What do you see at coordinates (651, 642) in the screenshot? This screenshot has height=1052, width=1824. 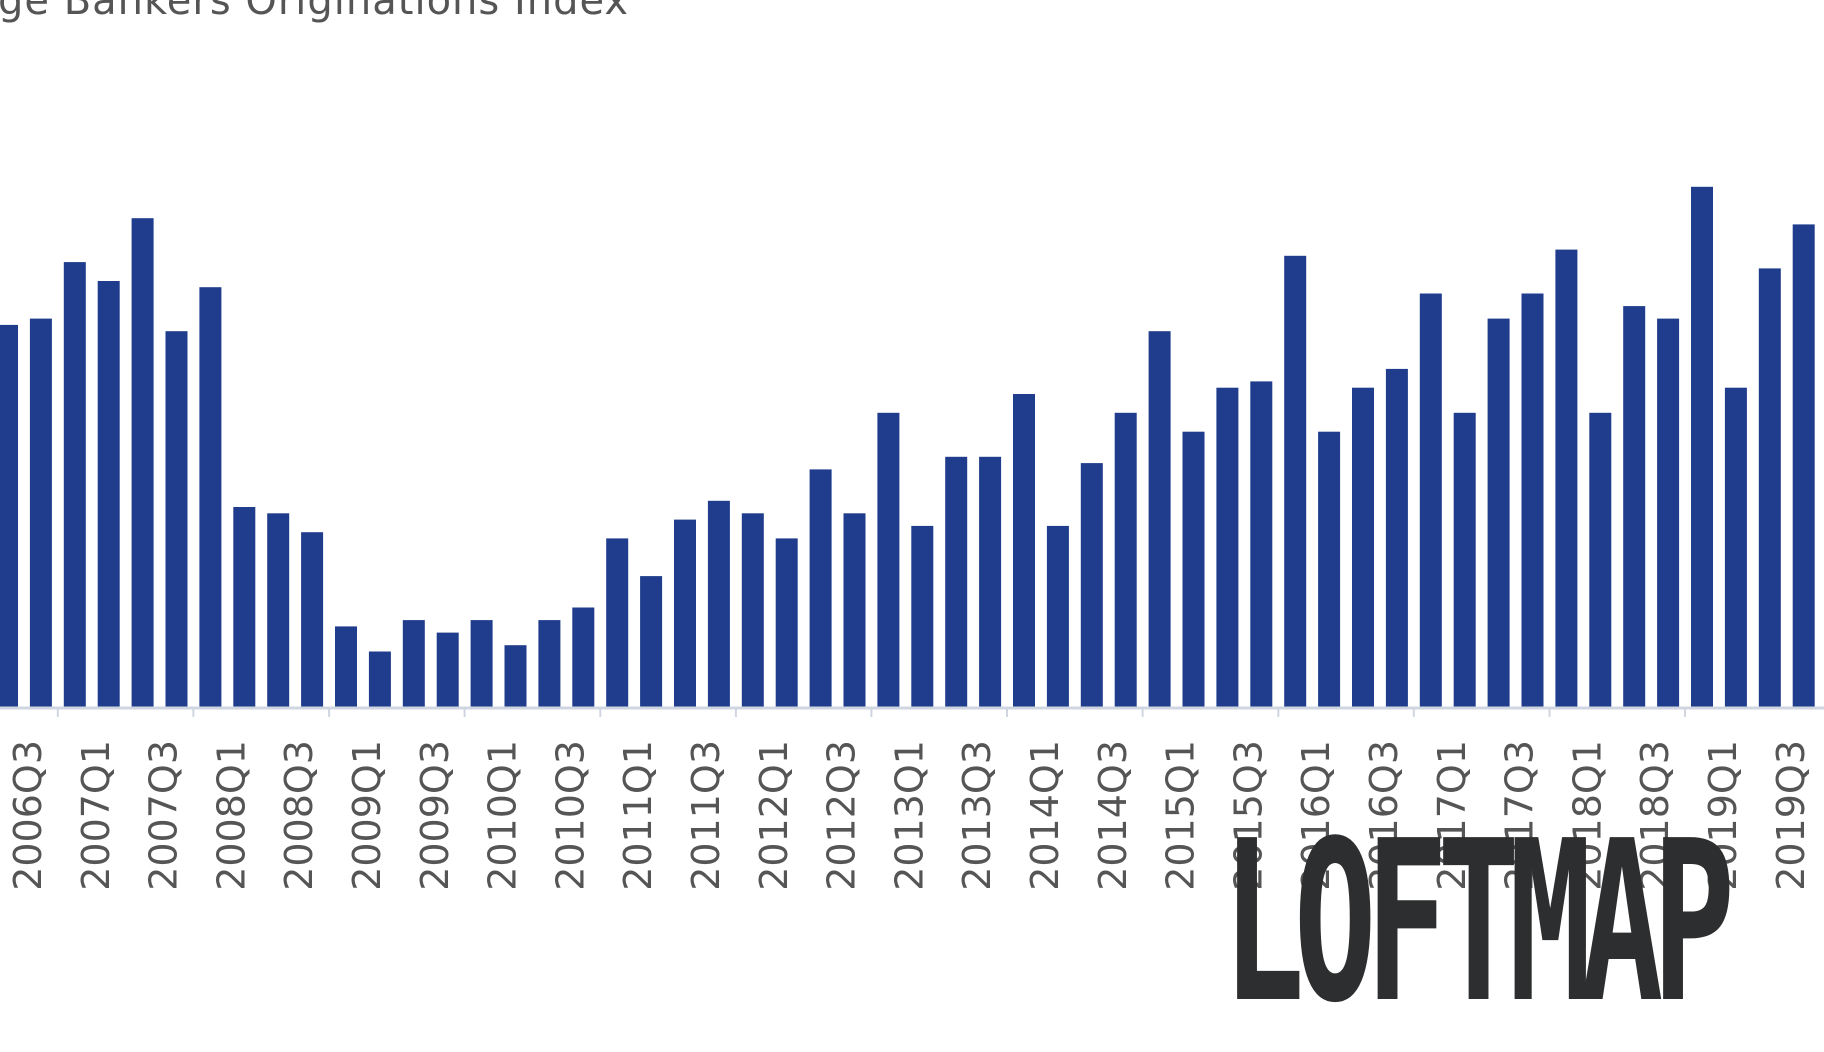 I see `bar-2011Q2` at bounding box center [651, 642].